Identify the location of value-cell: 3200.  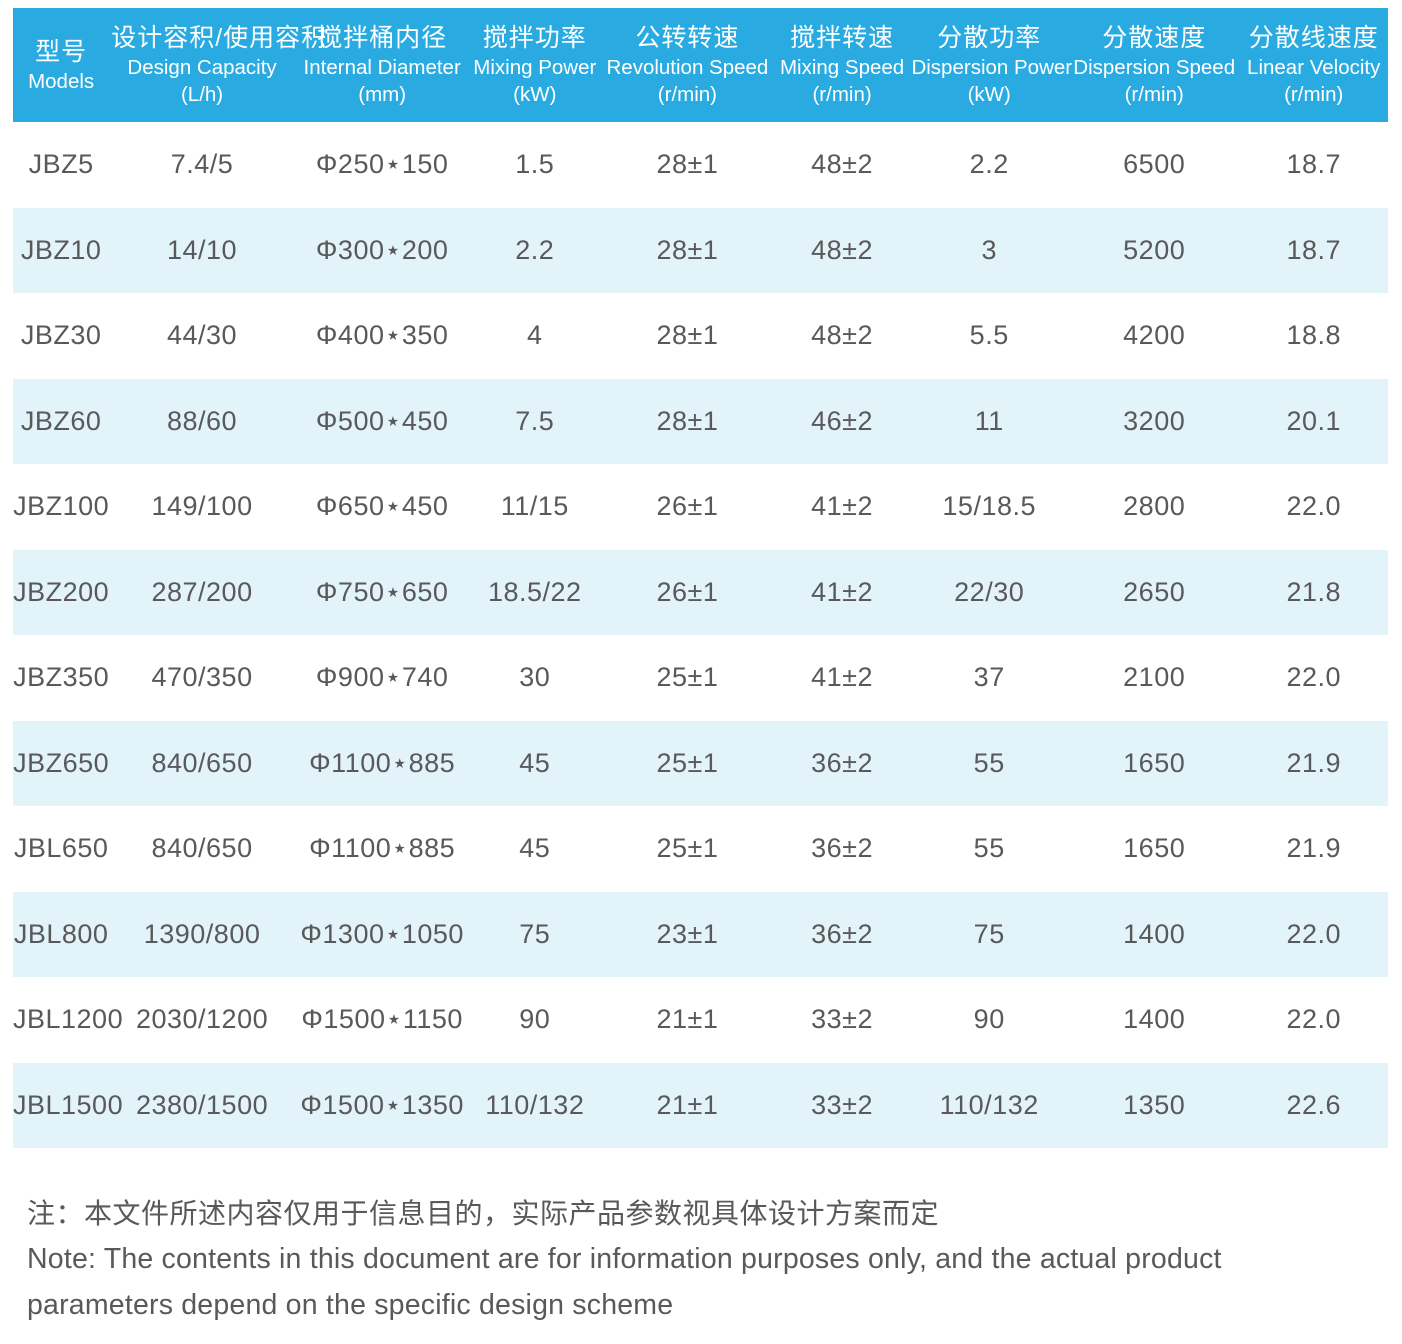
(1154, 420).